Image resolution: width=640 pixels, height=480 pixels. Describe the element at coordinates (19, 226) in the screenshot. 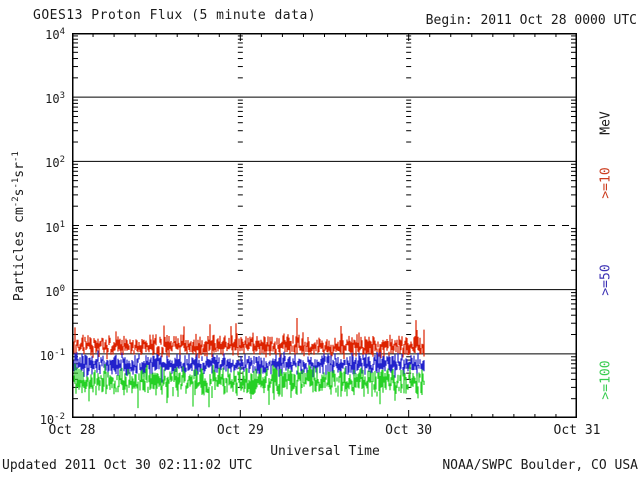

I see `y-axis-title: Particles cm-2s-1sr-1` at that location.